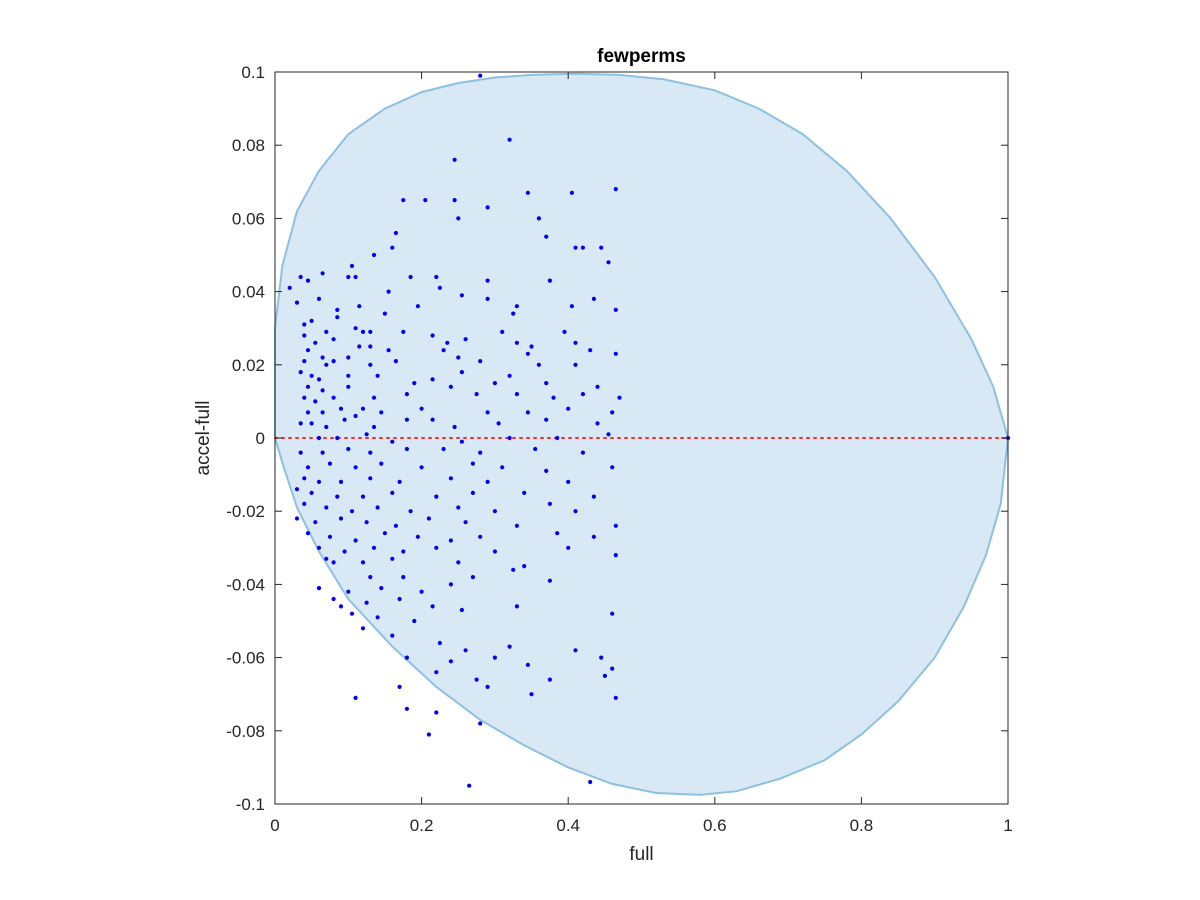 The width and height of the screenshot is (1200, 900). I want to click on y-tick-label: -0.02, so click(245, 511).